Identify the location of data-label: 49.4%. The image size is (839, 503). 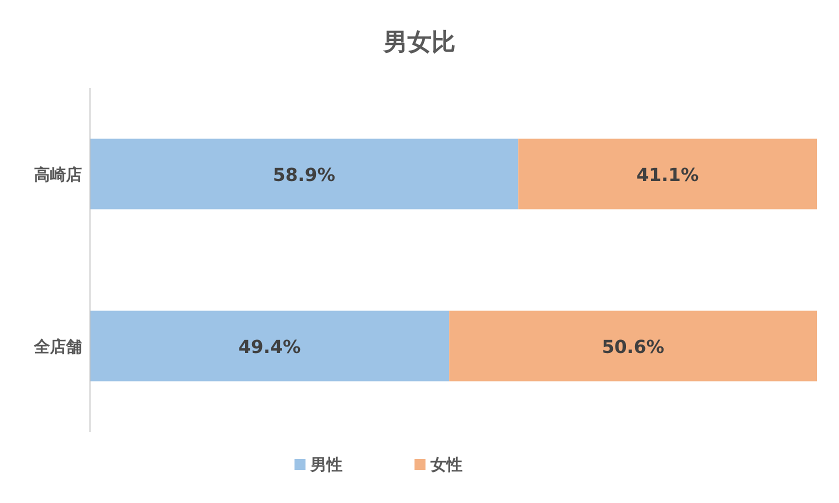
(269, 347).